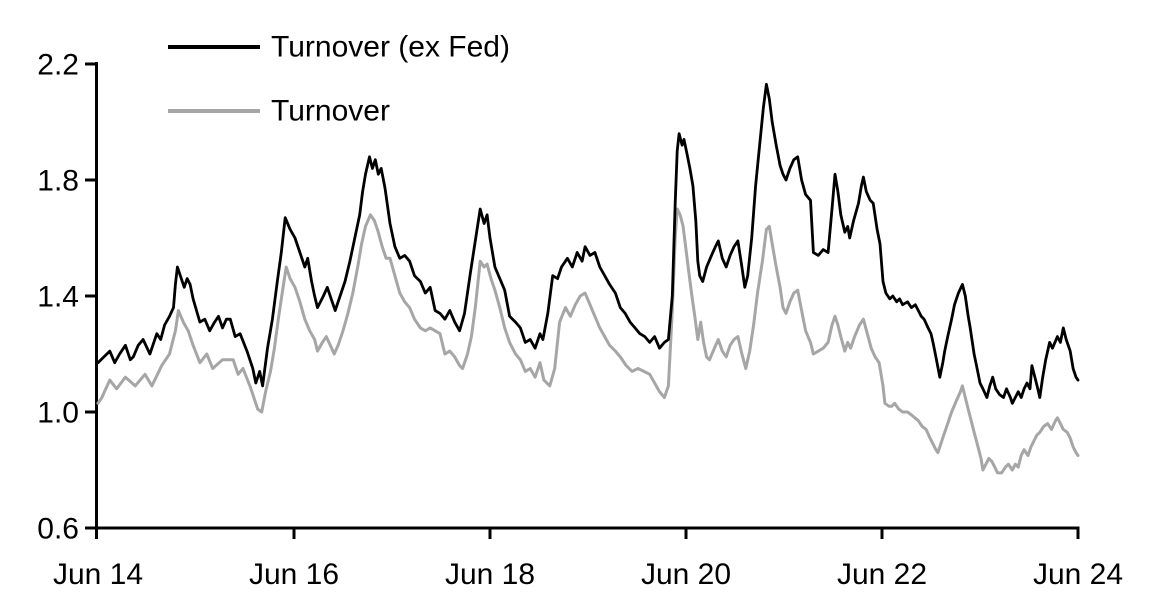 The width and height of the screenshot is (1152, 597). Describe the element at coordinates (1078, 574) in the screenshot. I see `x-axis-tick-label: Jun 24` at that location.